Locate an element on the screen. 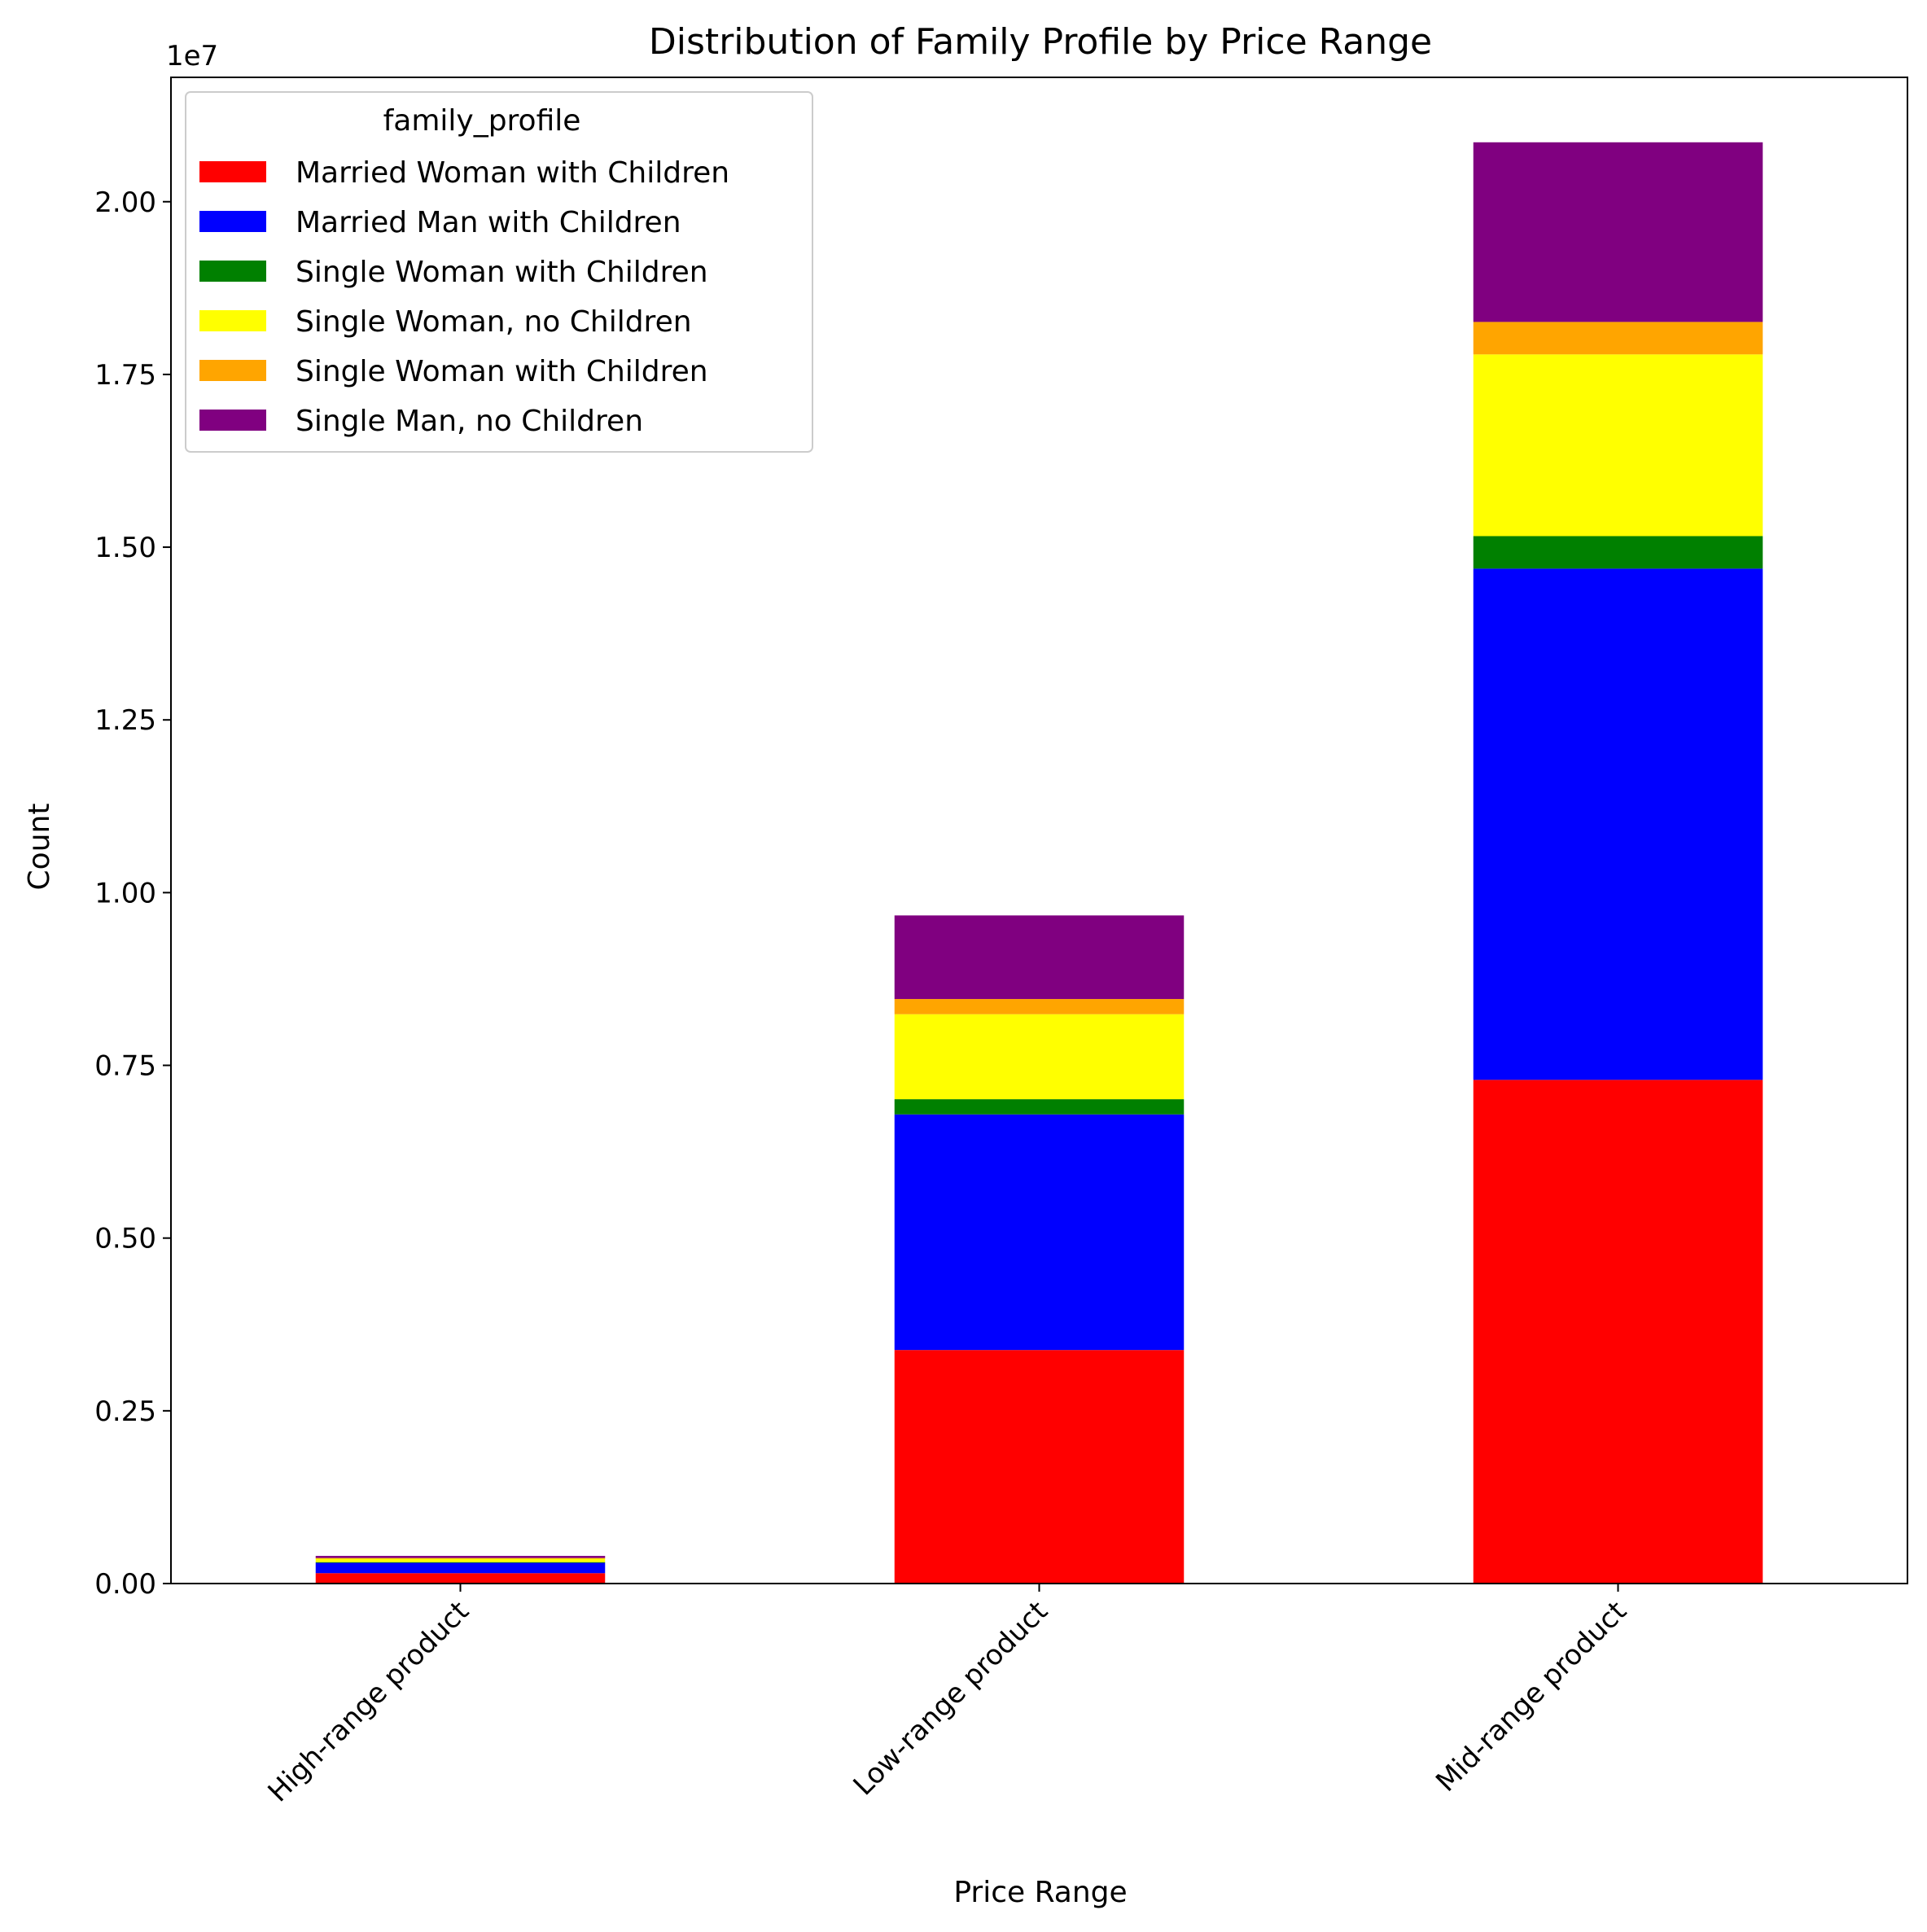 The height and width of the screenshot is (1932, 1927). legend-label-2: Single Woman with Children is located at coordinates (502, 272).